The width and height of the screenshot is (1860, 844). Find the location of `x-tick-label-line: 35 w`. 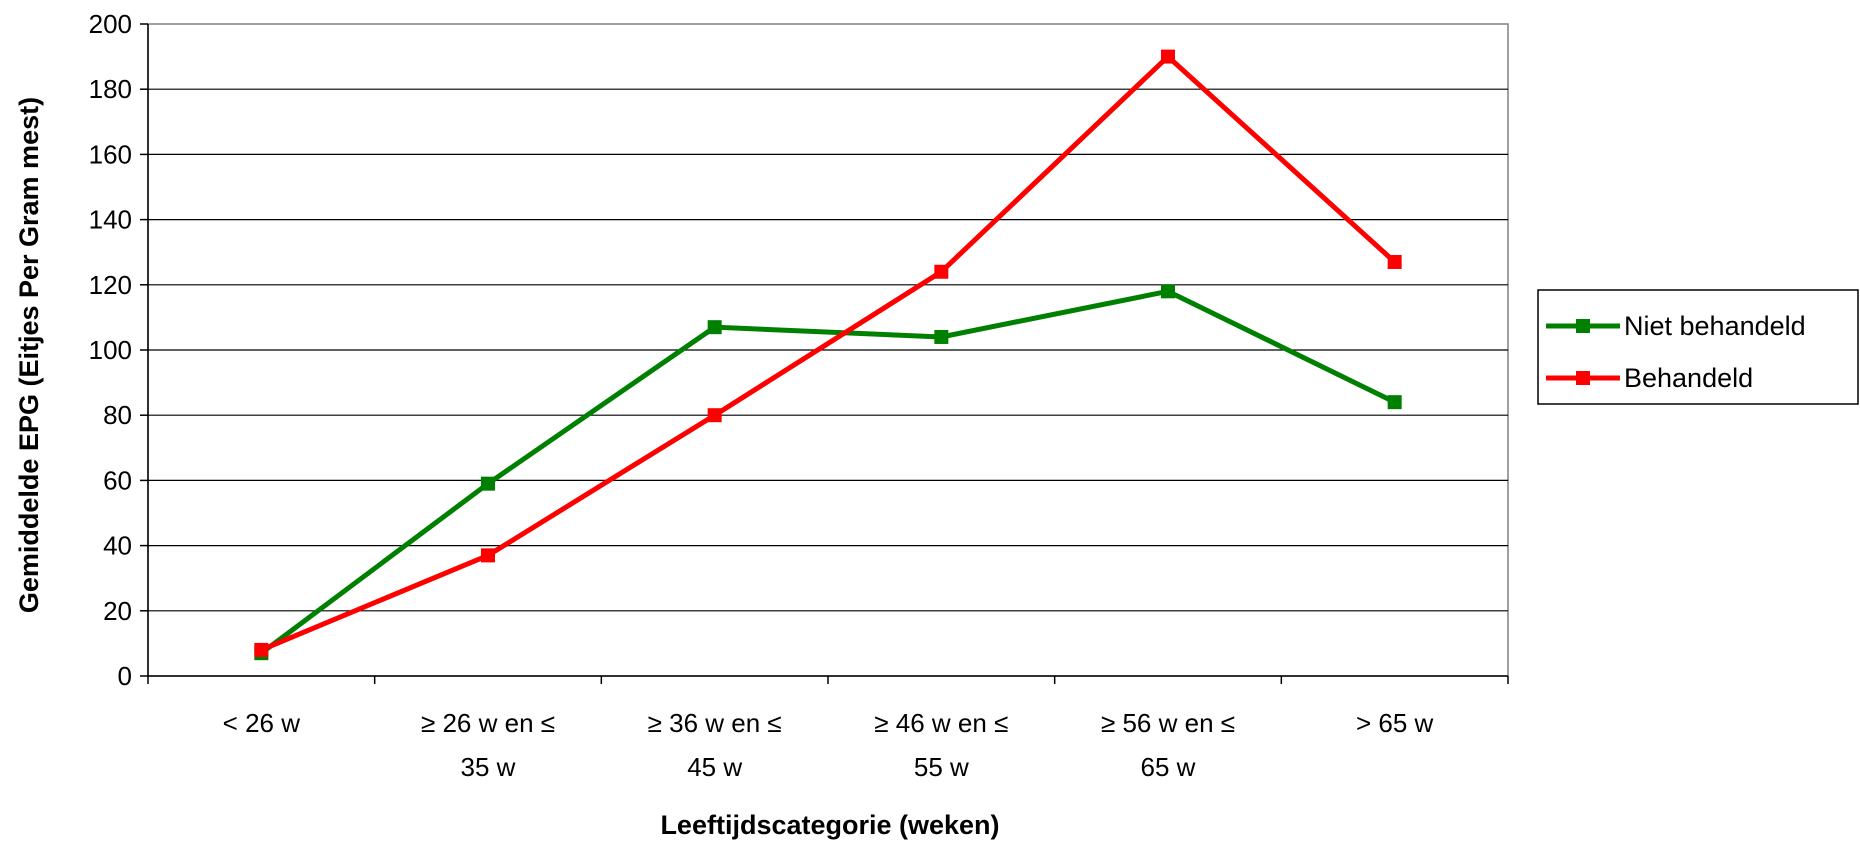

x-tick-label-line: 35 w is located at coordinates (488, 767).